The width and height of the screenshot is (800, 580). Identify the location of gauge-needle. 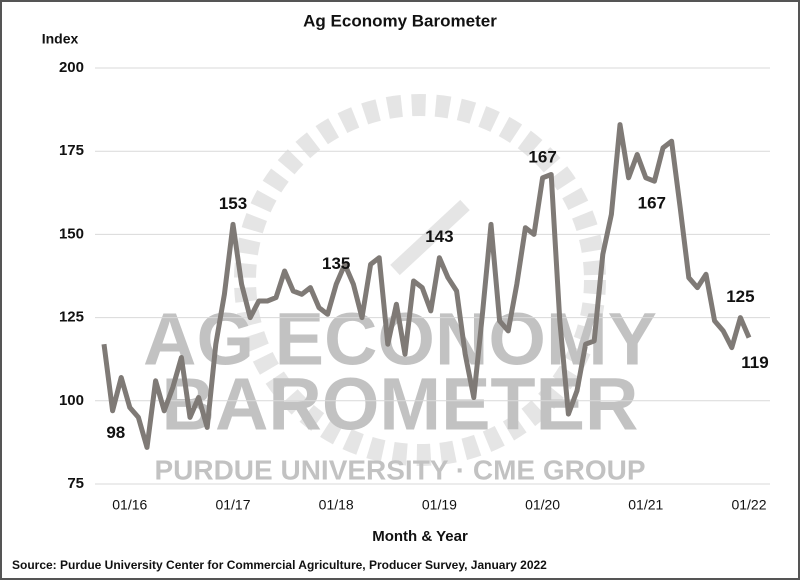
(430, 237).